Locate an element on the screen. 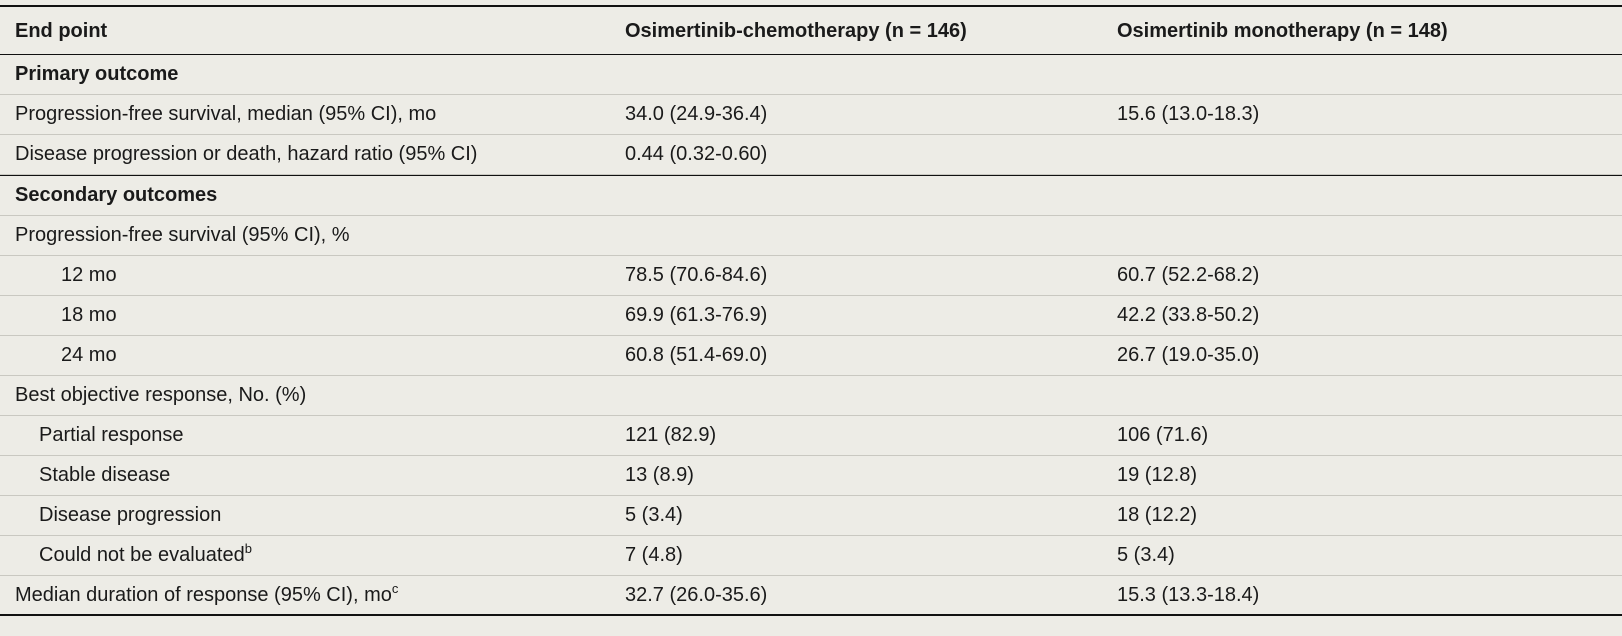  bor-group-row: Best objective response, No. (%) is located at coordinates (811, 396).